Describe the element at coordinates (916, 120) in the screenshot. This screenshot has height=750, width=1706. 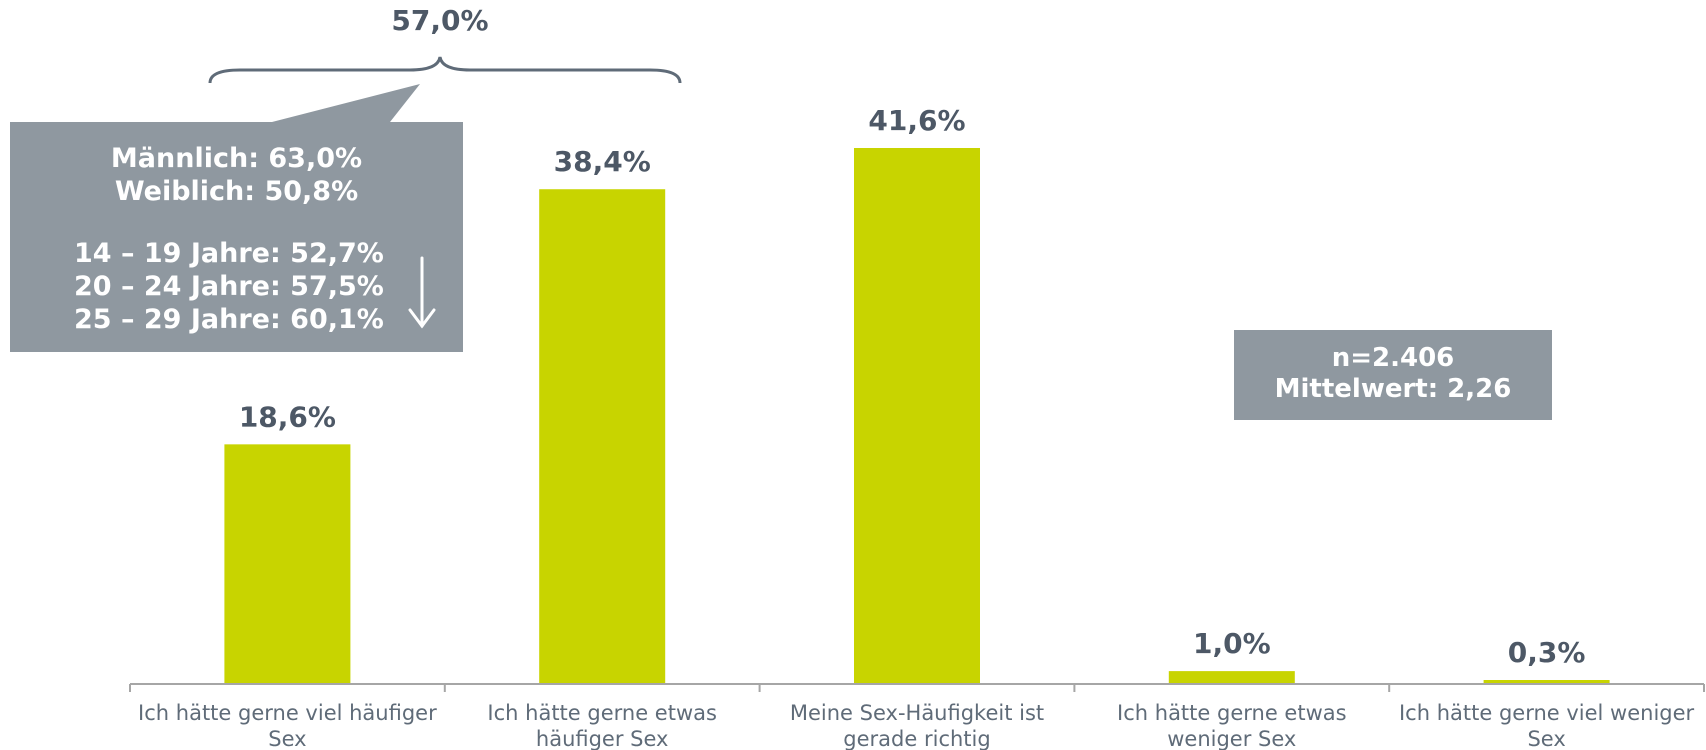
I see `bar-value-label: 41,6%` at that location.